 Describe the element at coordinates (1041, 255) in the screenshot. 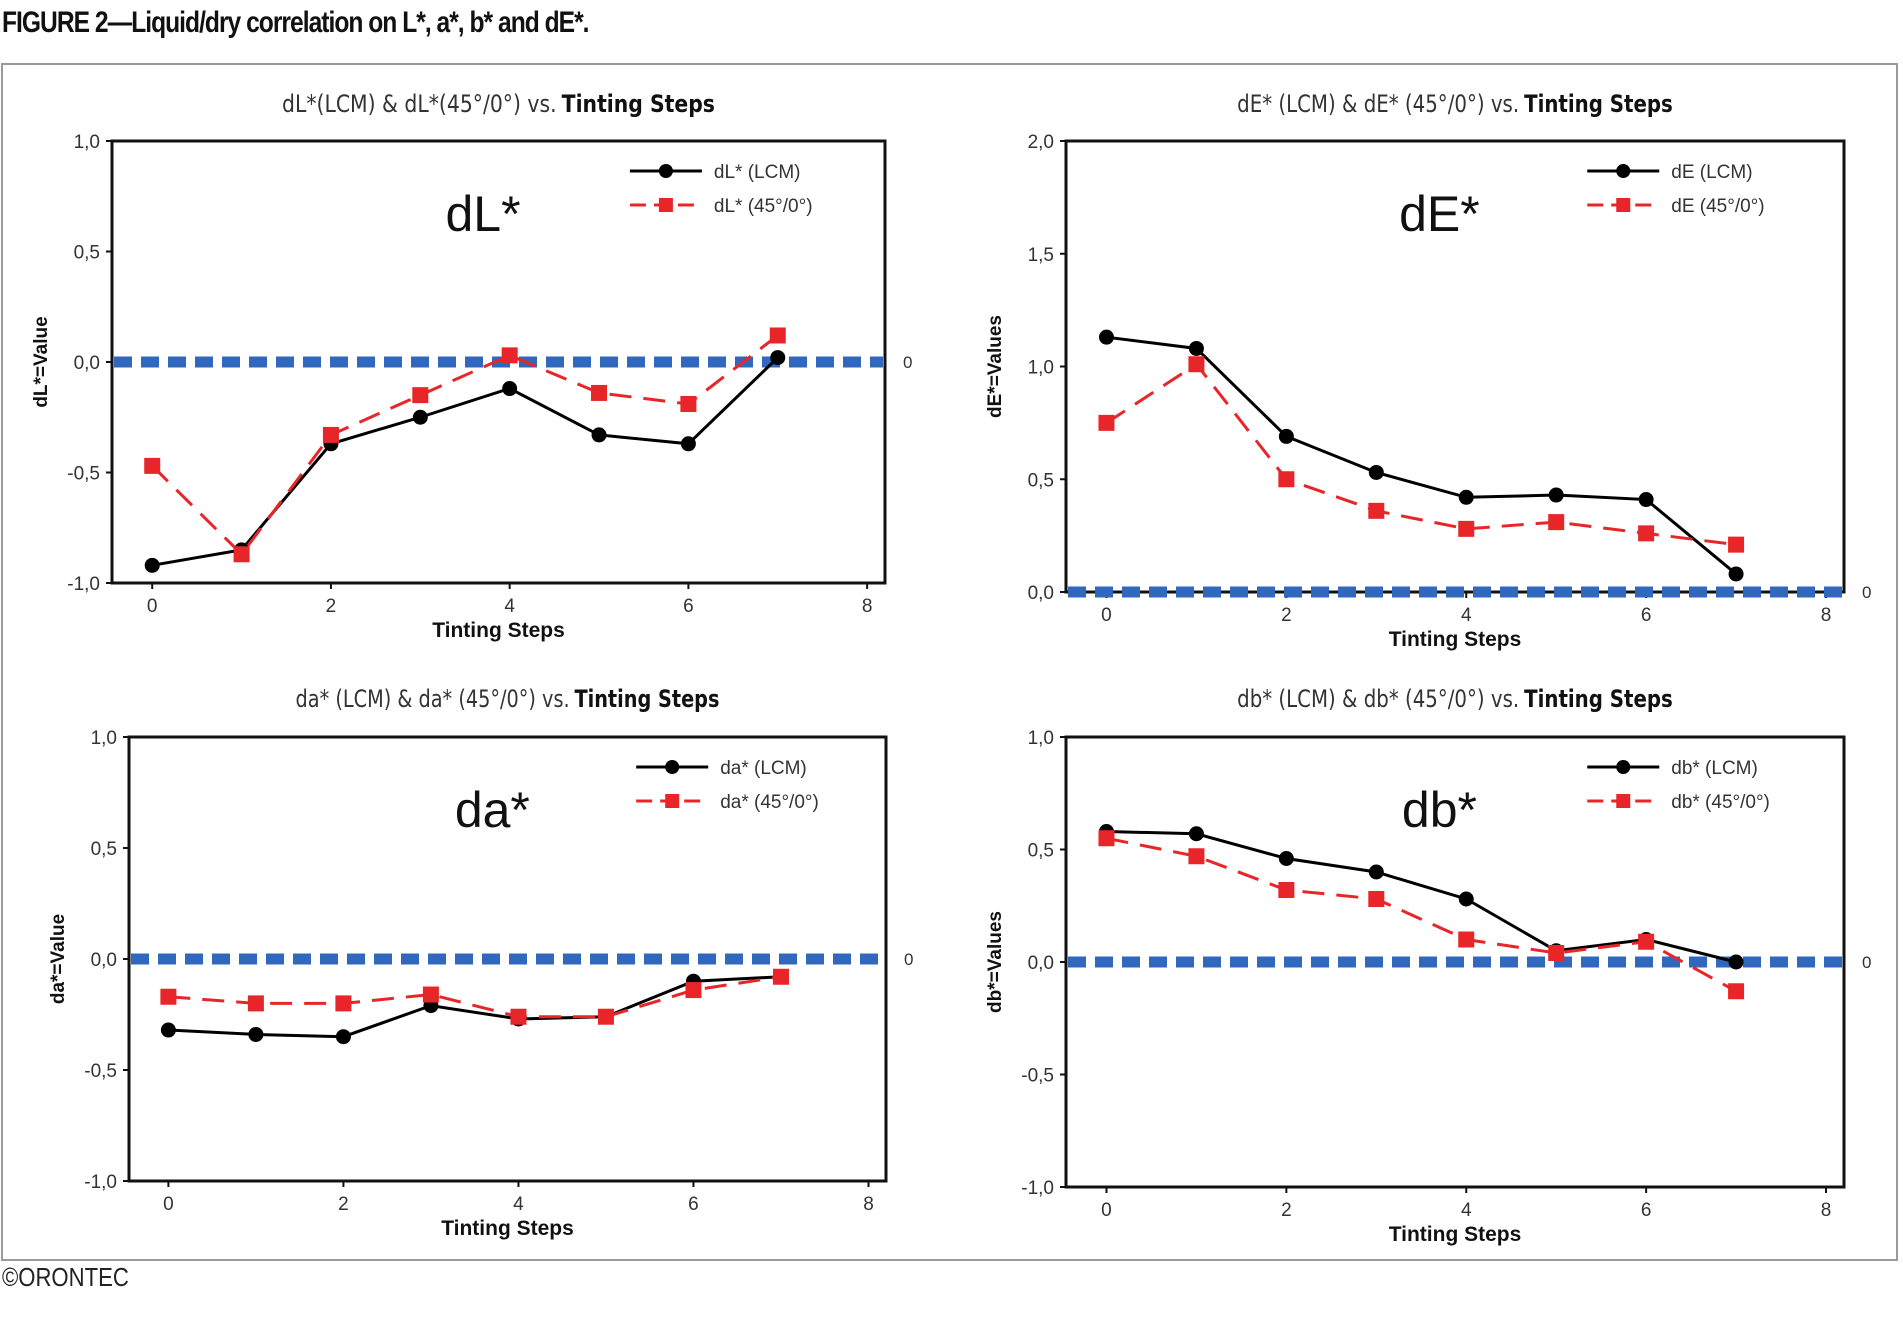

I see `y-tick-label: 1,5` at that location.